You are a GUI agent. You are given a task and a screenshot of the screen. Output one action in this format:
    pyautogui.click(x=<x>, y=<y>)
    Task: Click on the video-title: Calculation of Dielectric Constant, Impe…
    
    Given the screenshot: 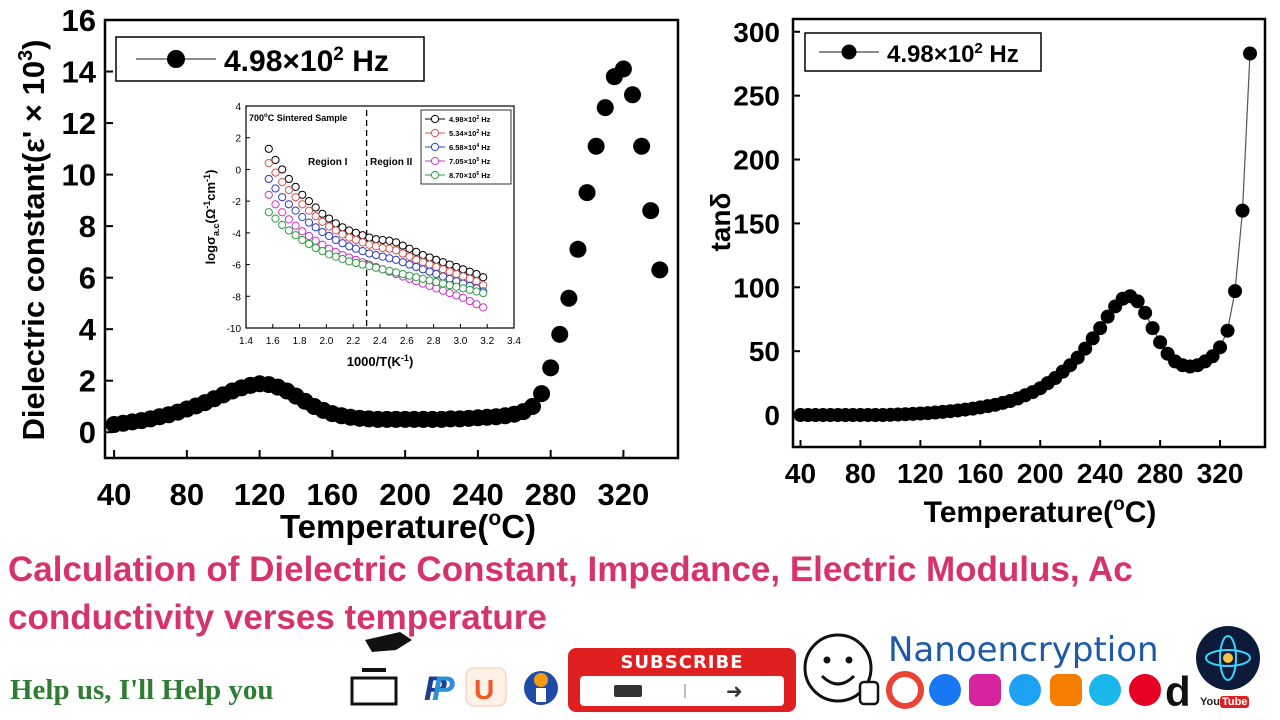 What is the action you would take?
    pyautogui.click(x=570, y=593)
    